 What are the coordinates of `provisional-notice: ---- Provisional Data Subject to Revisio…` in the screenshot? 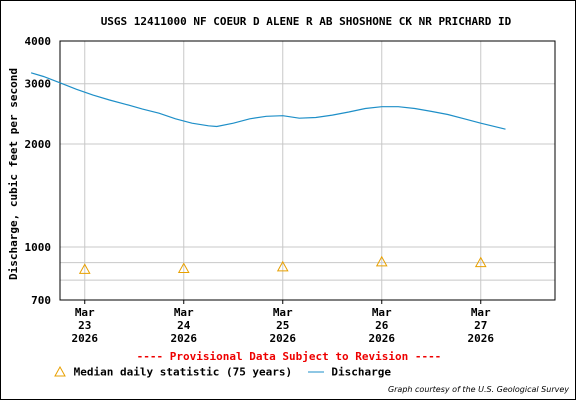 It's located at (289, 356).